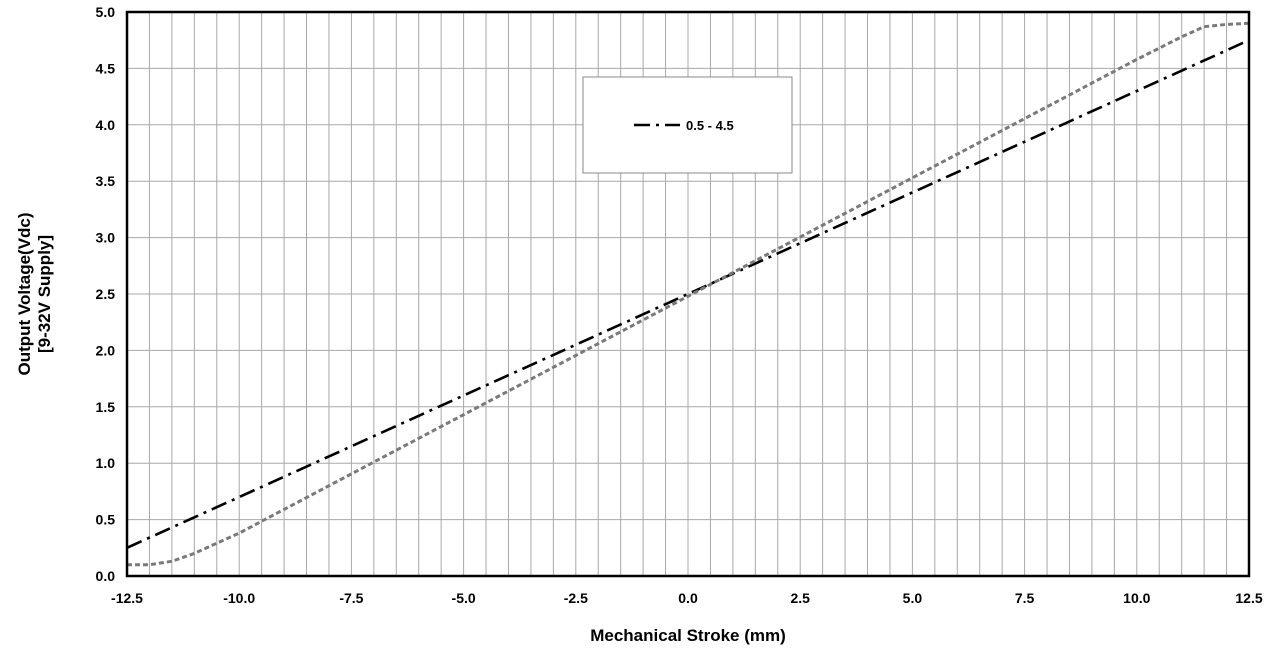  I want to click on y-tick-label: 2.5, so click(106, 294).